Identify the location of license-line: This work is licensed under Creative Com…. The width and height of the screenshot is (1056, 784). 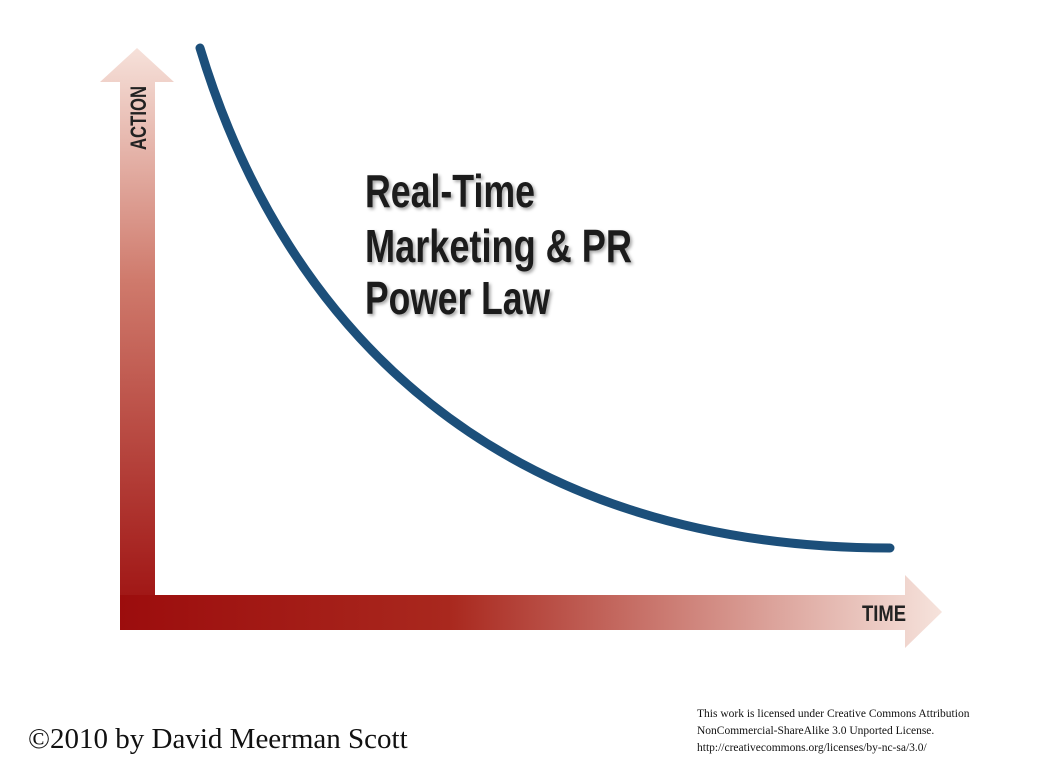
(833, 714).